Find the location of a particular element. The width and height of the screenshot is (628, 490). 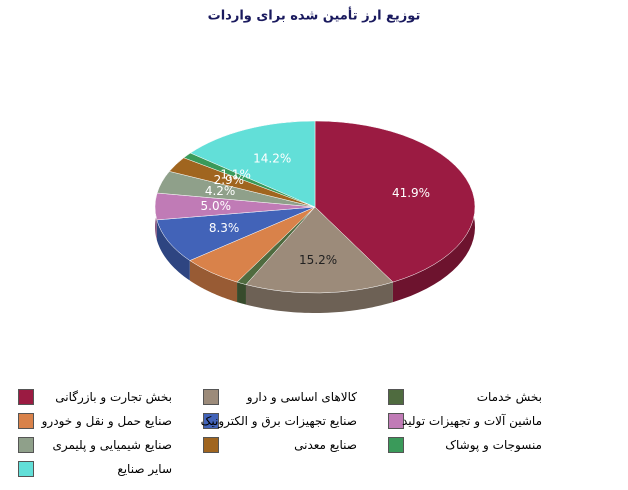

data-label: 4.2% is located at coordinates (220, 191).